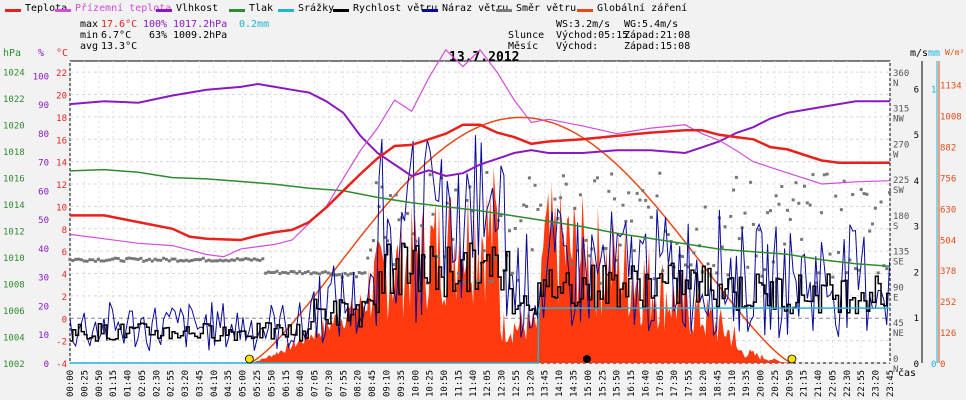  I want to click on tick-humidity-6: 60, so click(43, 192).